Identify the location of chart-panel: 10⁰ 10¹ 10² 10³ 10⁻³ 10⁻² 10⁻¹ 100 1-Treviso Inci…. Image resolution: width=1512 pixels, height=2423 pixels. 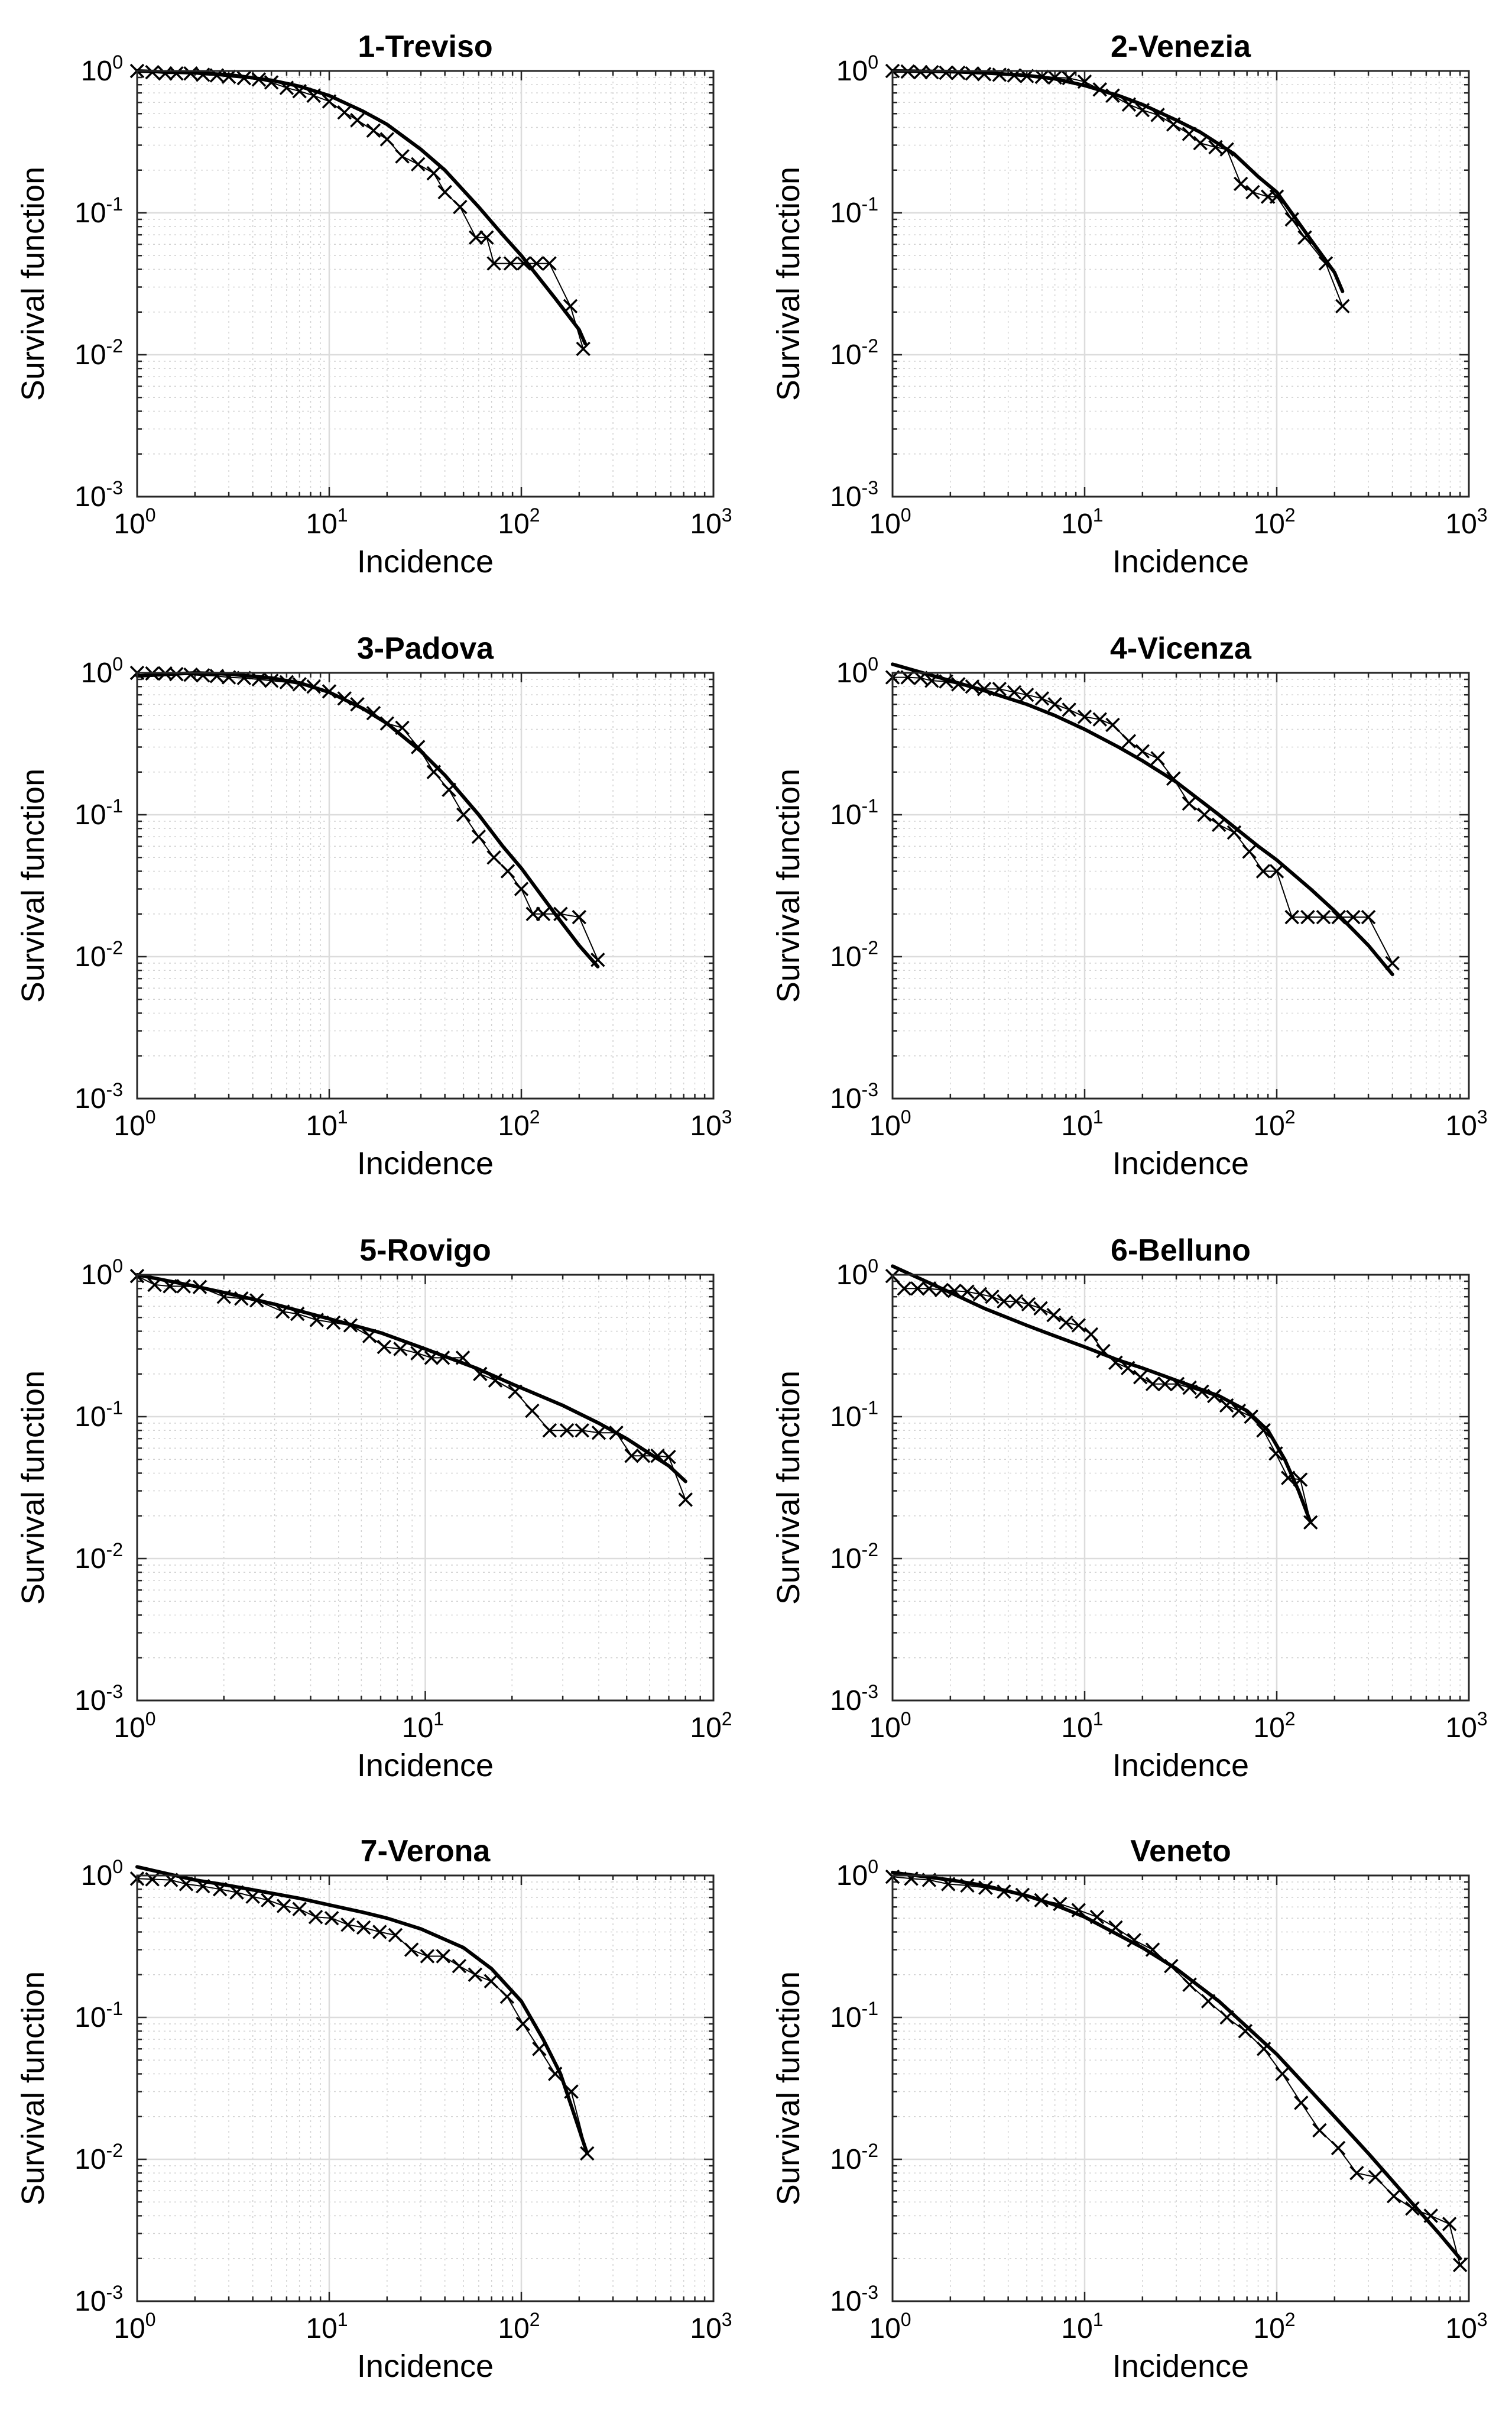
(374, 304).